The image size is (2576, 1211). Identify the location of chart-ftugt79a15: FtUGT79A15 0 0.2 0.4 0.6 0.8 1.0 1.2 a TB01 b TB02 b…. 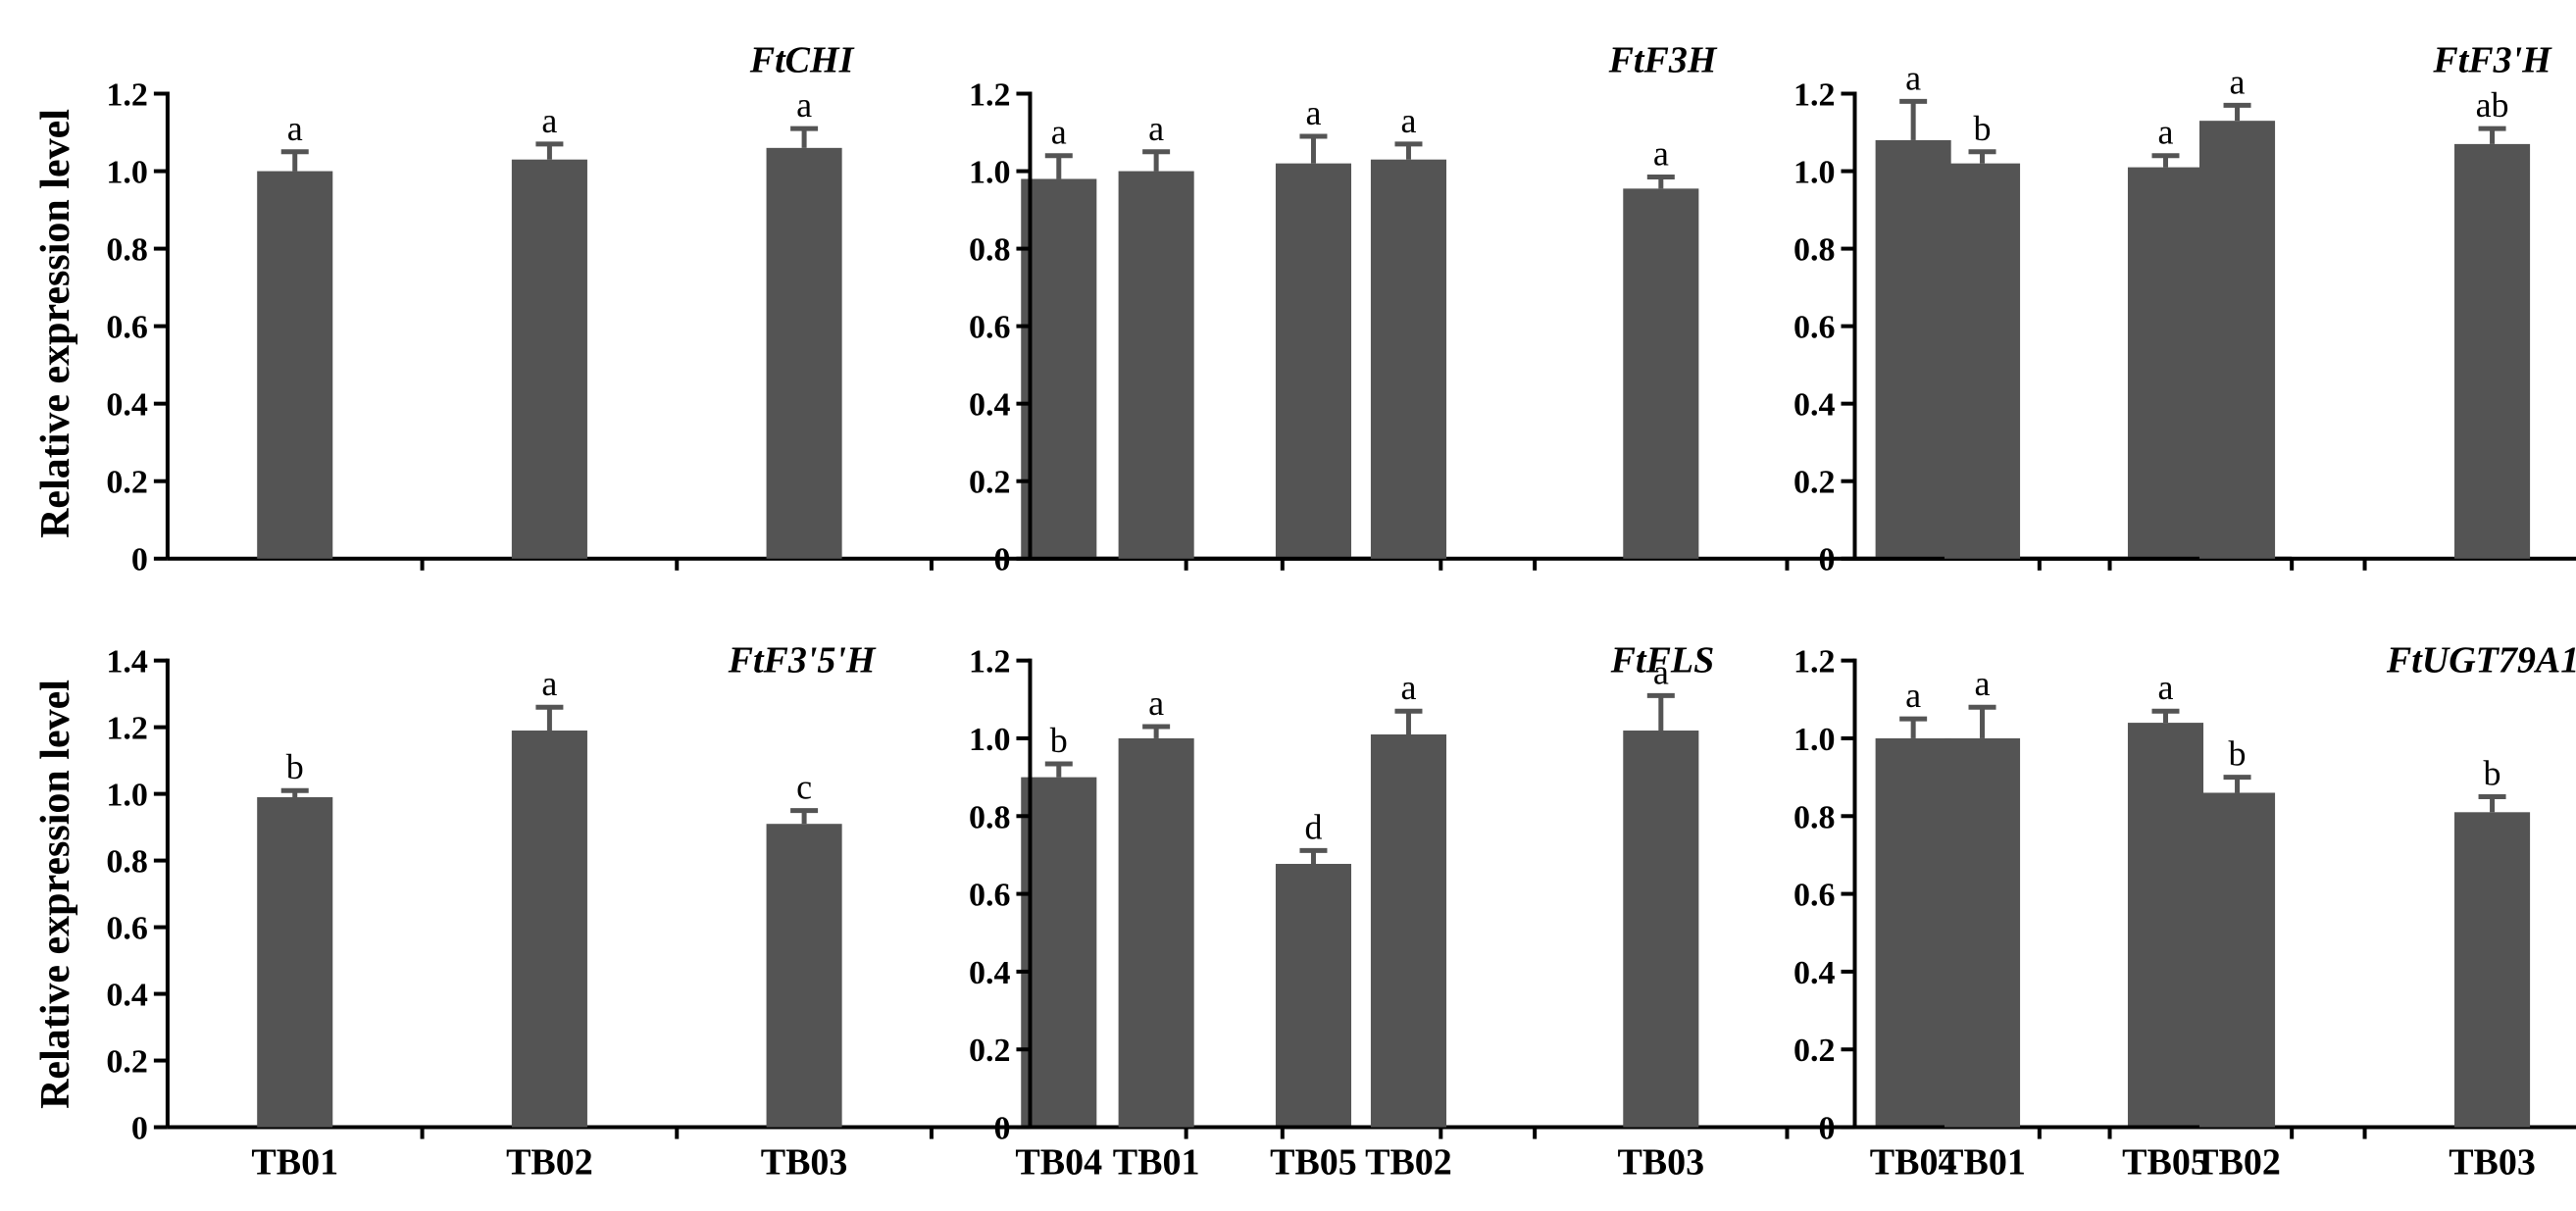
(2185, 911).